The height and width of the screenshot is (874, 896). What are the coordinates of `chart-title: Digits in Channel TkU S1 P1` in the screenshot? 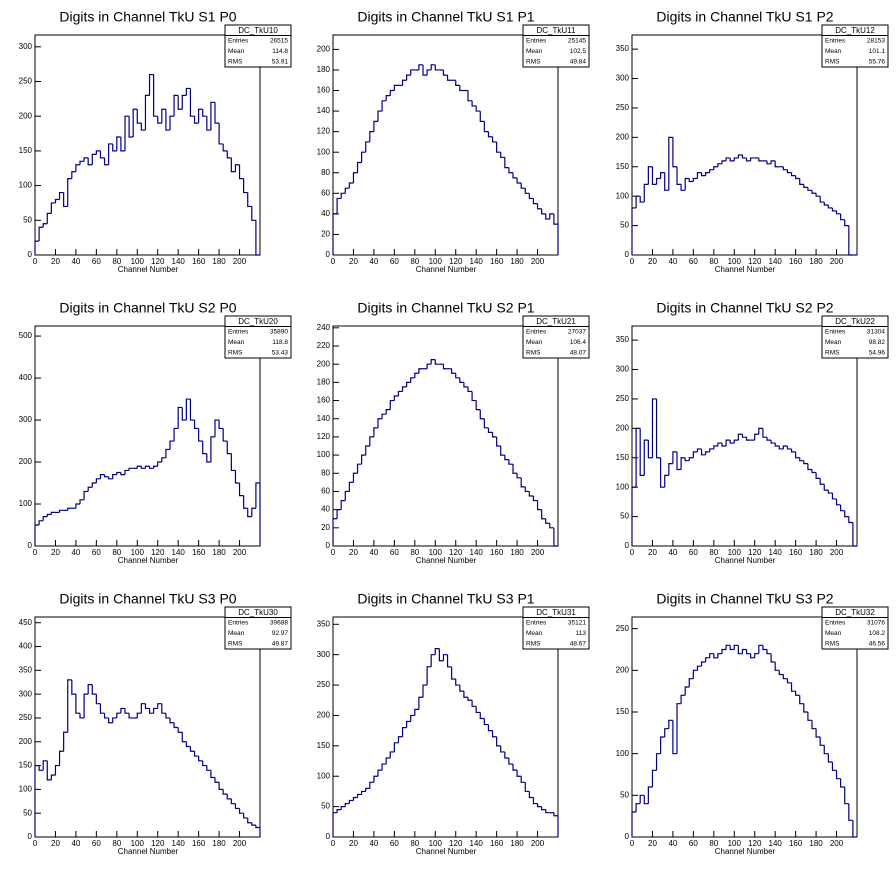 It's located at (445, 17).